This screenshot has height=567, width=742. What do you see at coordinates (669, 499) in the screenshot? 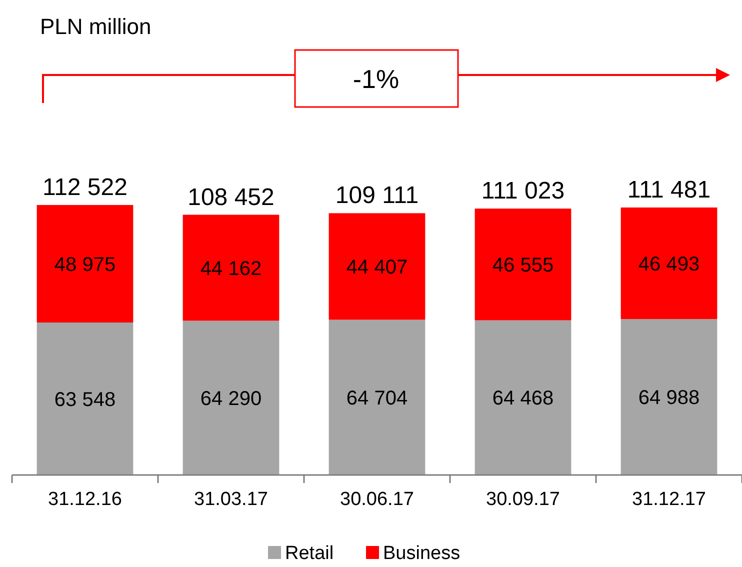
I see `x-tick-label: 31.12.17` at bounding box center [669, 499].